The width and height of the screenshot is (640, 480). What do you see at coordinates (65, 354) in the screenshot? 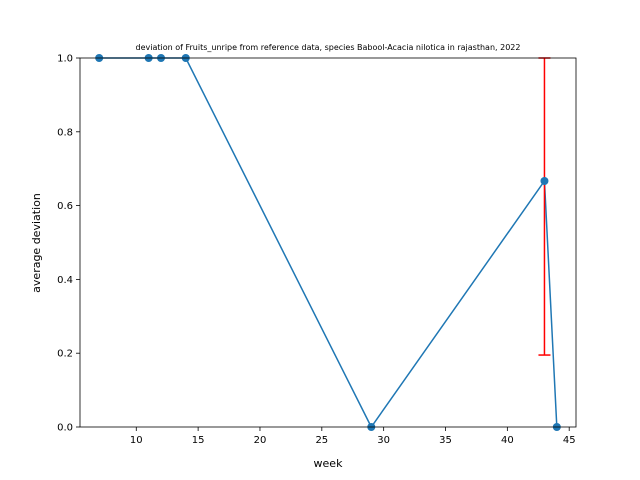
I see `y-tick-label: 0.2` at bounding box center [65, 354].